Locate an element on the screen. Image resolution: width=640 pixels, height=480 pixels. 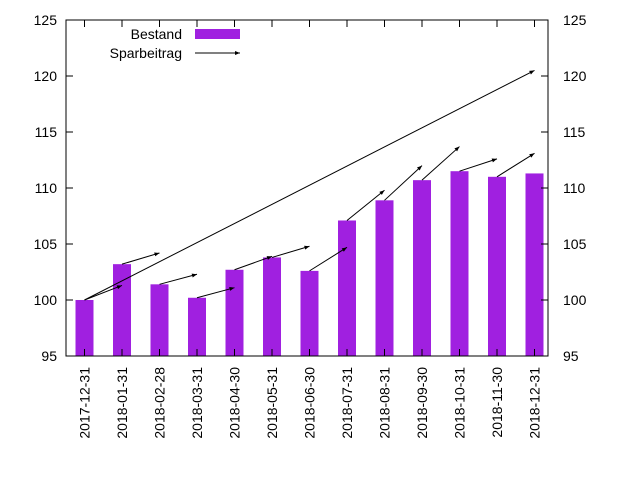
y2-tick-label-110: 110 is located at coordinates (574, 188).